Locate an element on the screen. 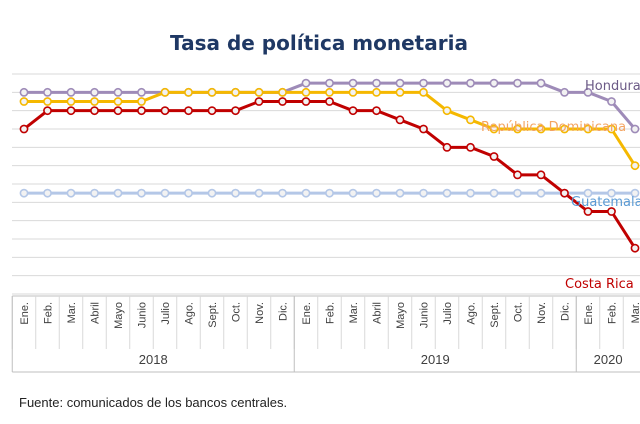 This screenshot has width=640, height=424. chart-title: Tasa de política monetaria is located at coordinates (319, 43).